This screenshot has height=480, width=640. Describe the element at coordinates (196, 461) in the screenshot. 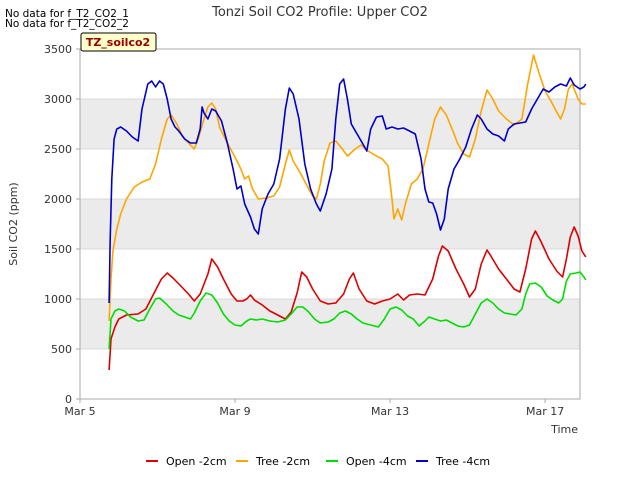

I see `legend-label: Open -2cm` at that location.